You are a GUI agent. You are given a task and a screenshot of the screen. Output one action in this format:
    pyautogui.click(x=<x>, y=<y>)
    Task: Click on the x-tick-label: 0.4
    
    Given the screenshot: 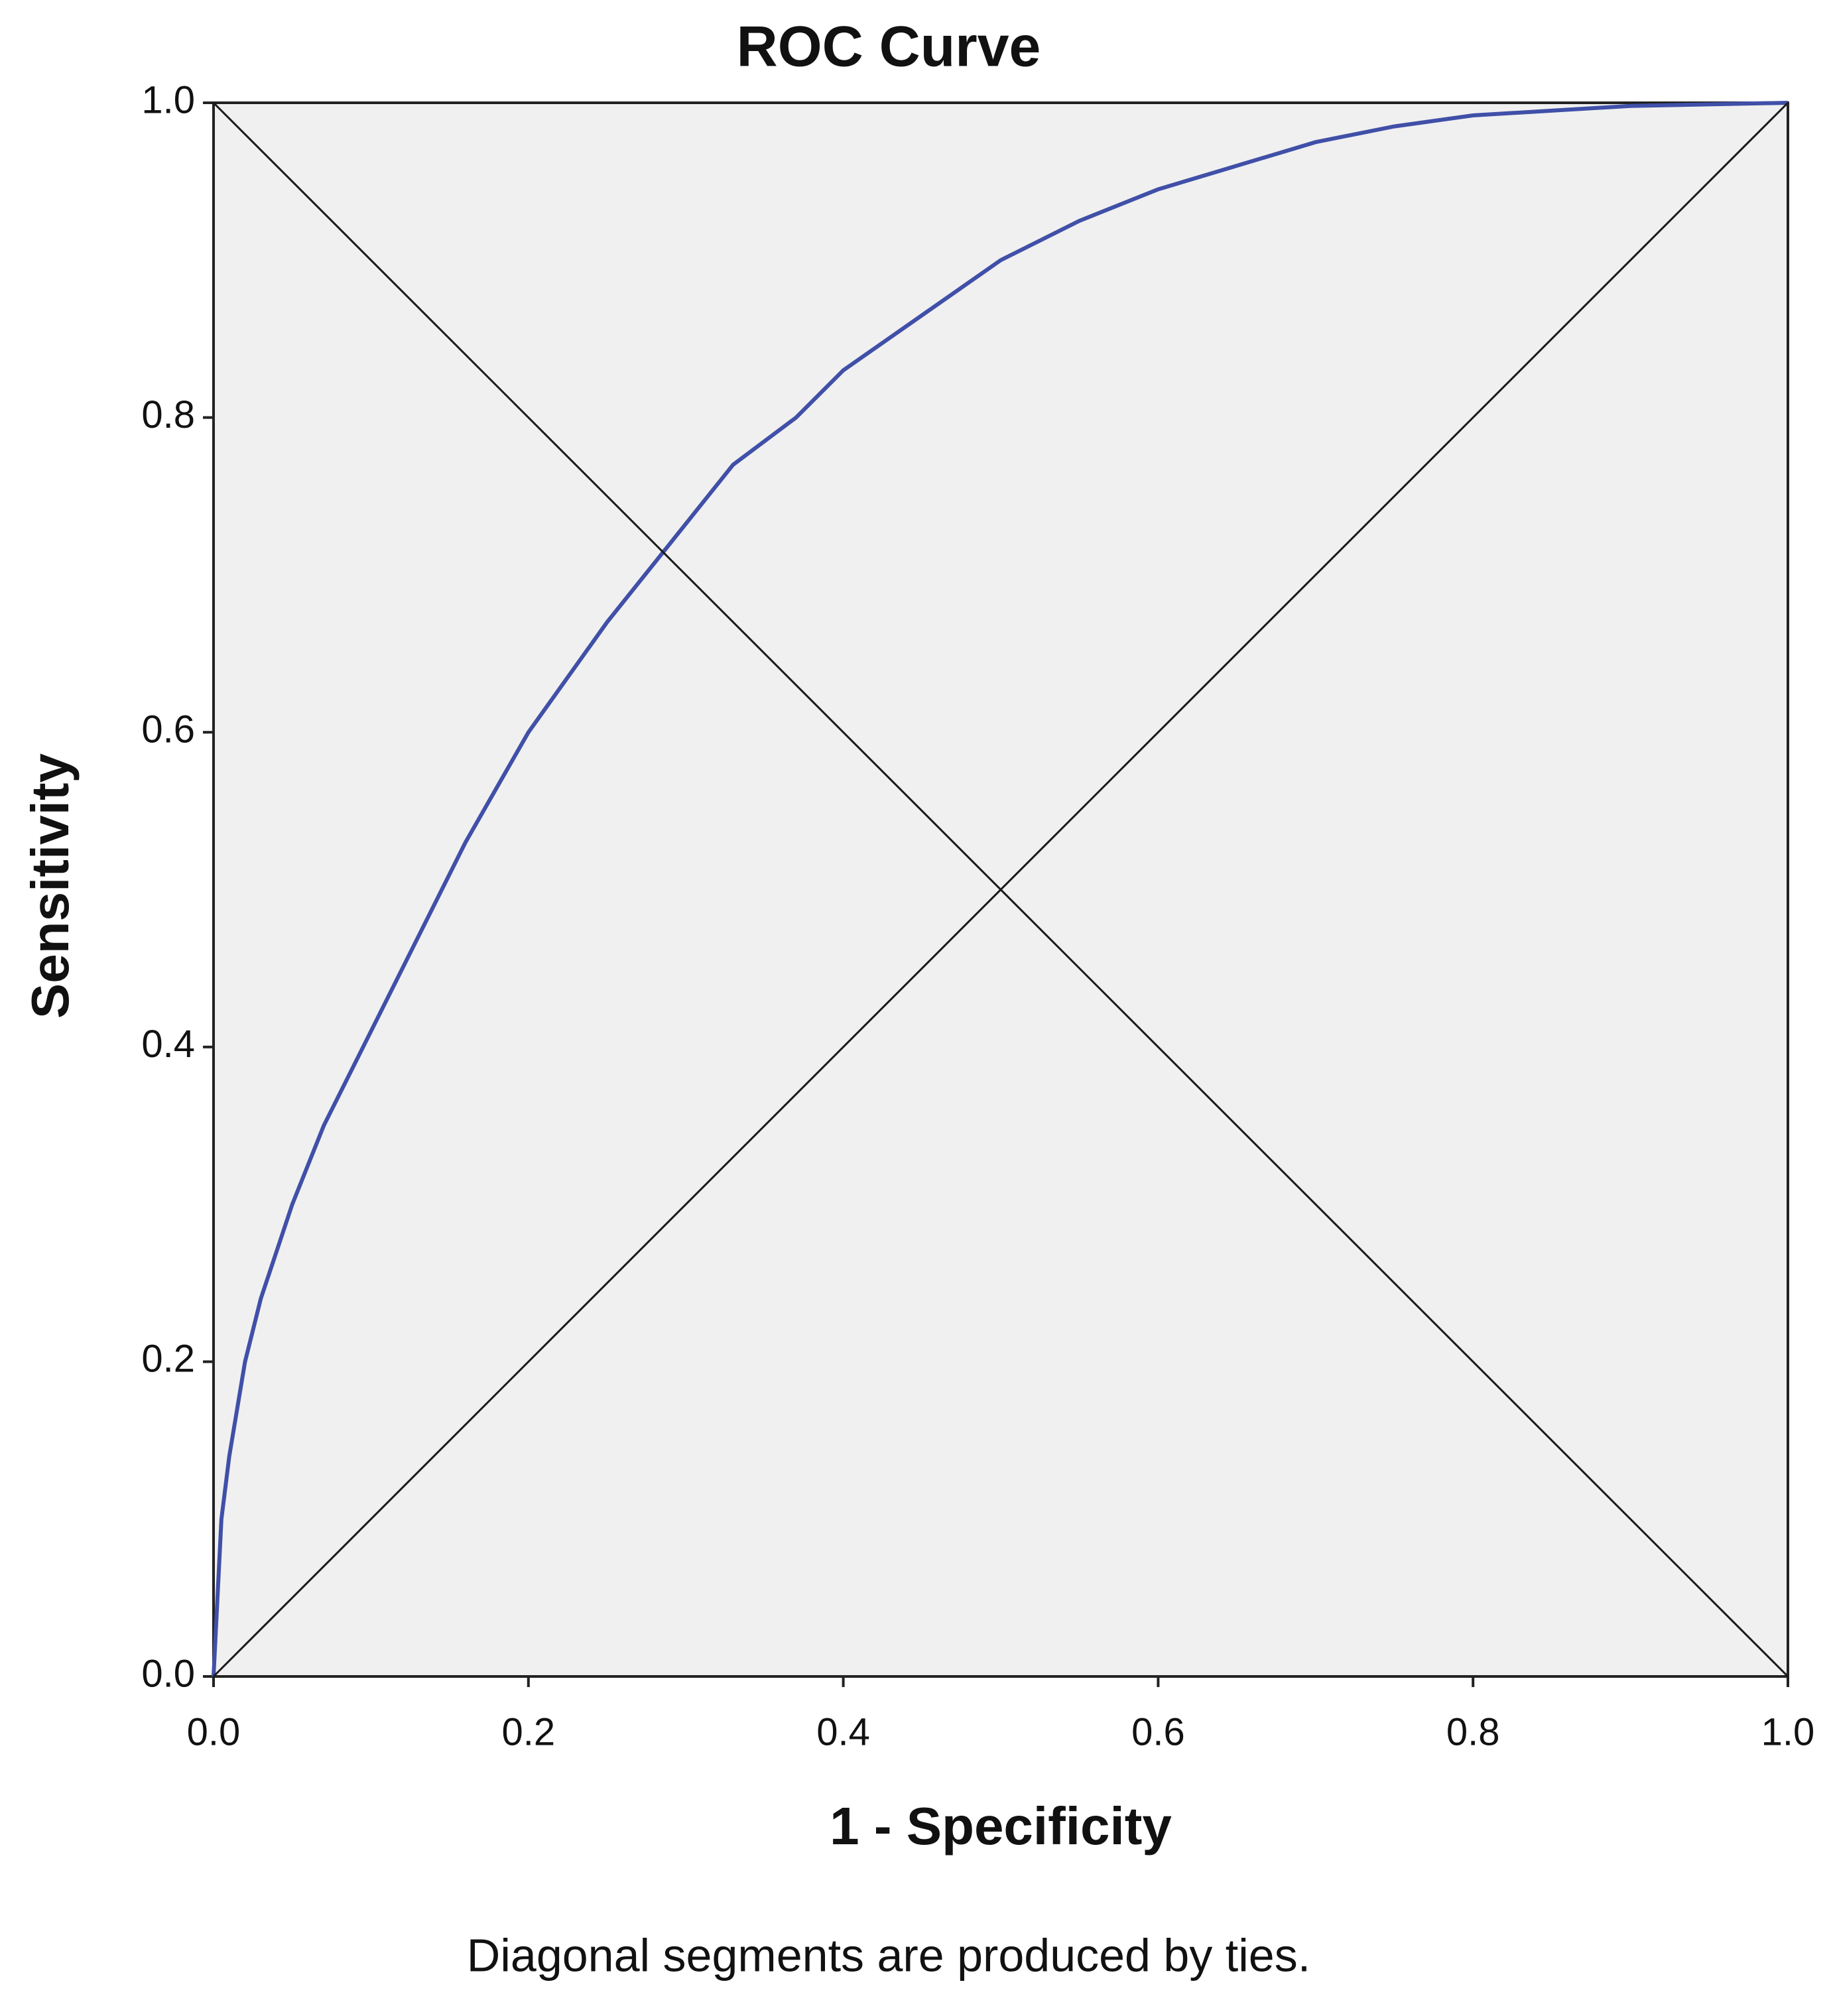 What is the action you would take?
    pyautogui.click(x=843, y=1731)
    